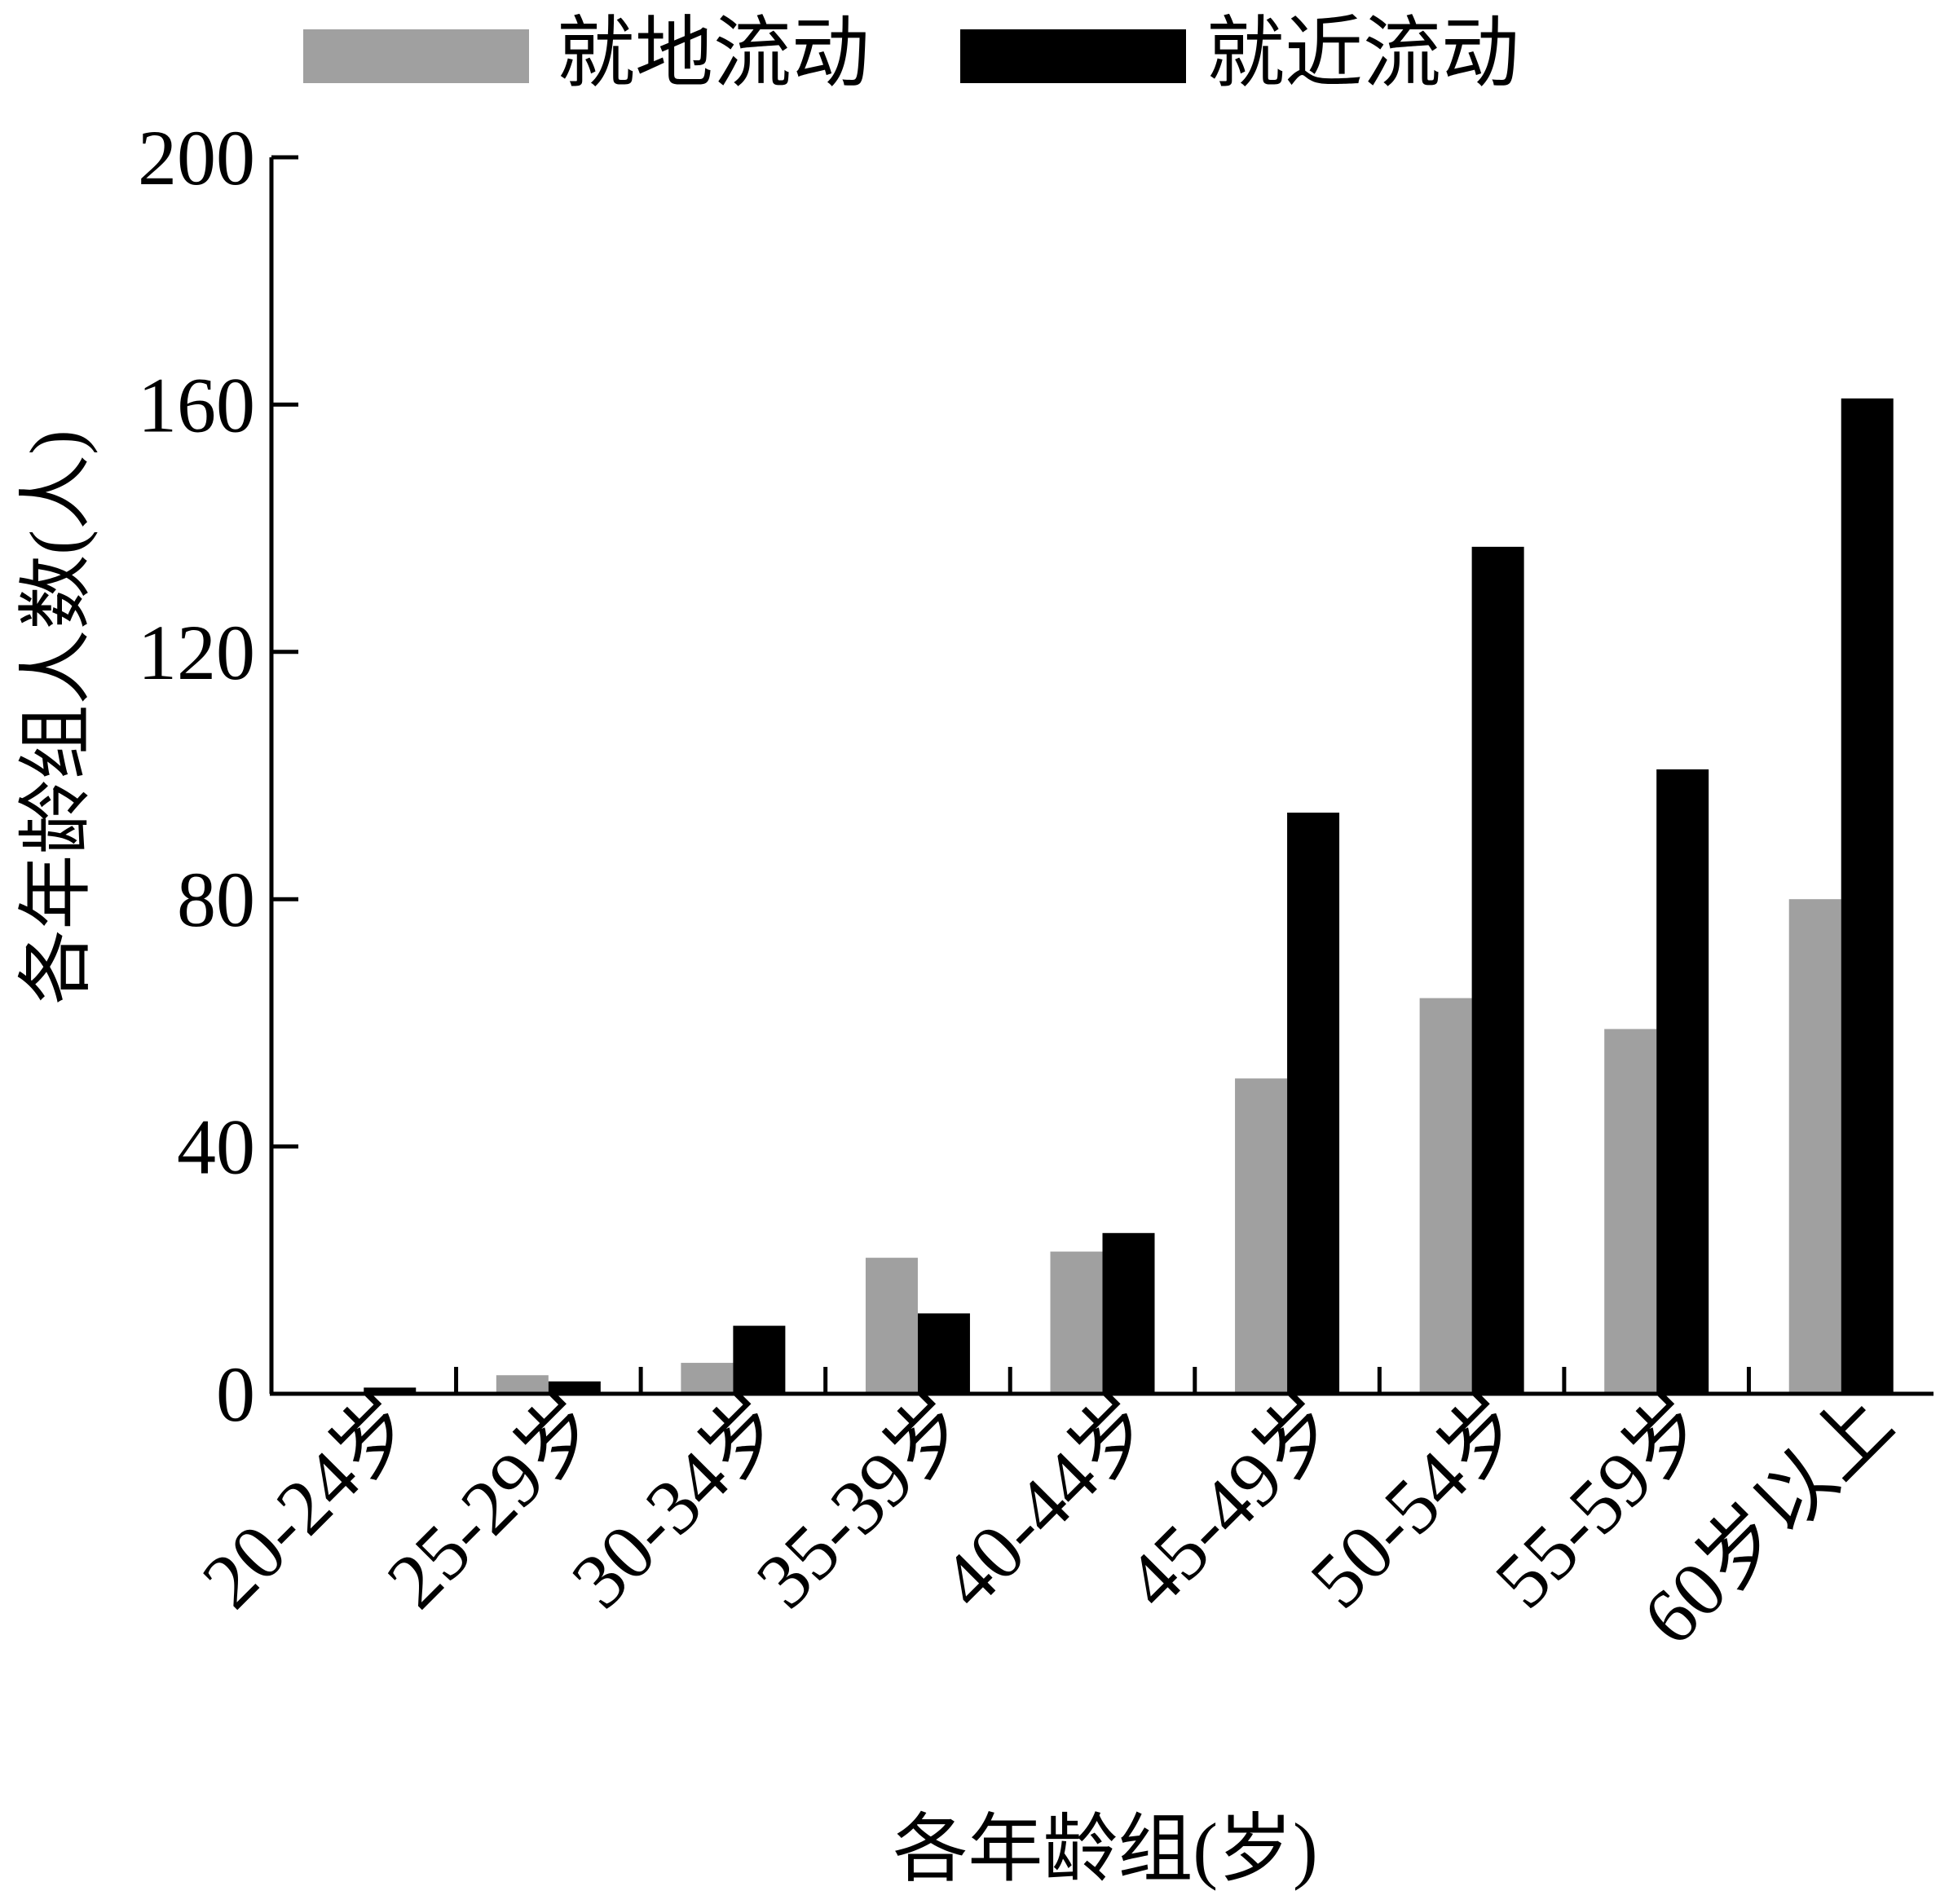 The height and width of the screenshot is (1904, 1949). What do you see at coordinates (216, 1147) in the screenshot?
I see `y-tick-label: 40` at bounding box center [216, 1147].